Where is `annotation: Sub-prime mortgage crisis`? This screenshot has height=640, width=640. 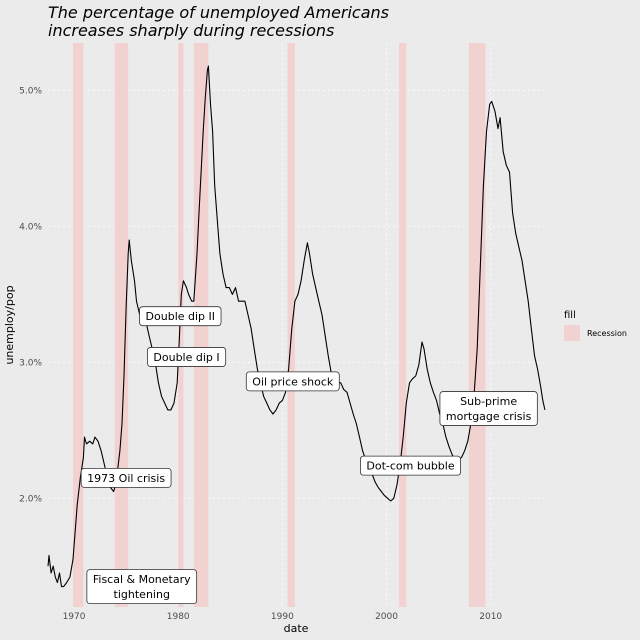 annotation: Sub-prime mortgage crisis is located at coordinates (488, 408).